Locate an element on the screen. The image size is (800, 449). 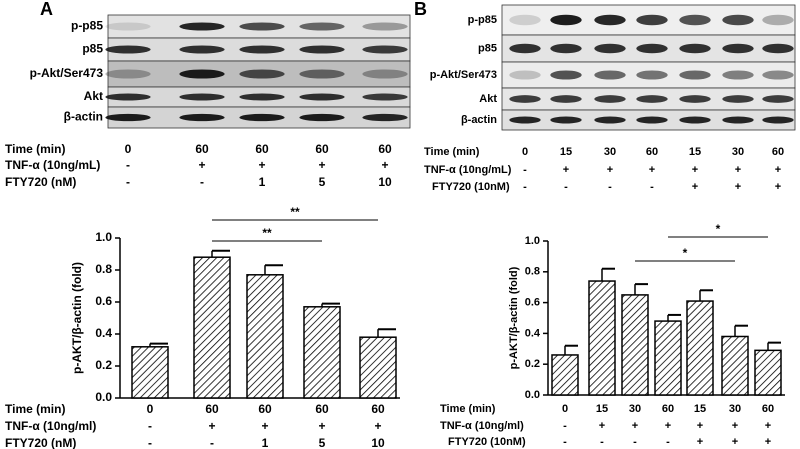
condition-value: 10 is located at coordinates (378, 442).